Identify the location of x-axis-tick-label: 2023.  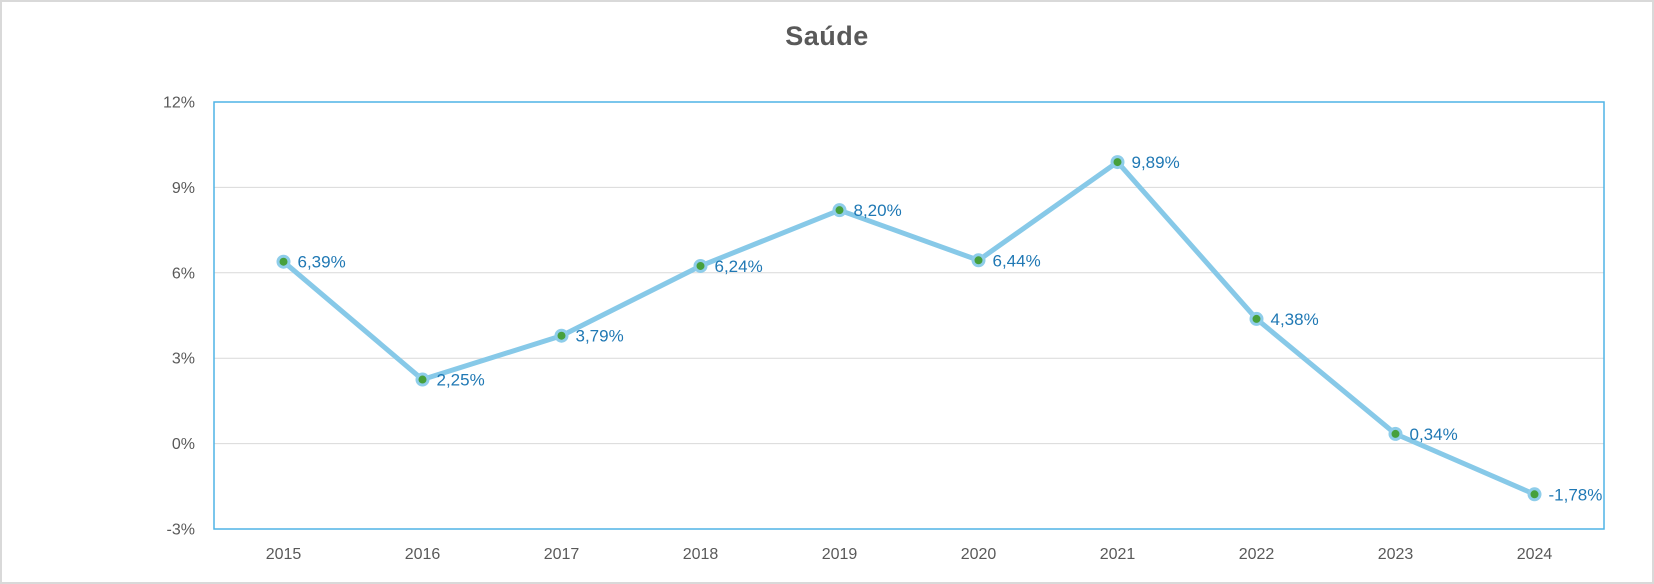
(1396, 554).